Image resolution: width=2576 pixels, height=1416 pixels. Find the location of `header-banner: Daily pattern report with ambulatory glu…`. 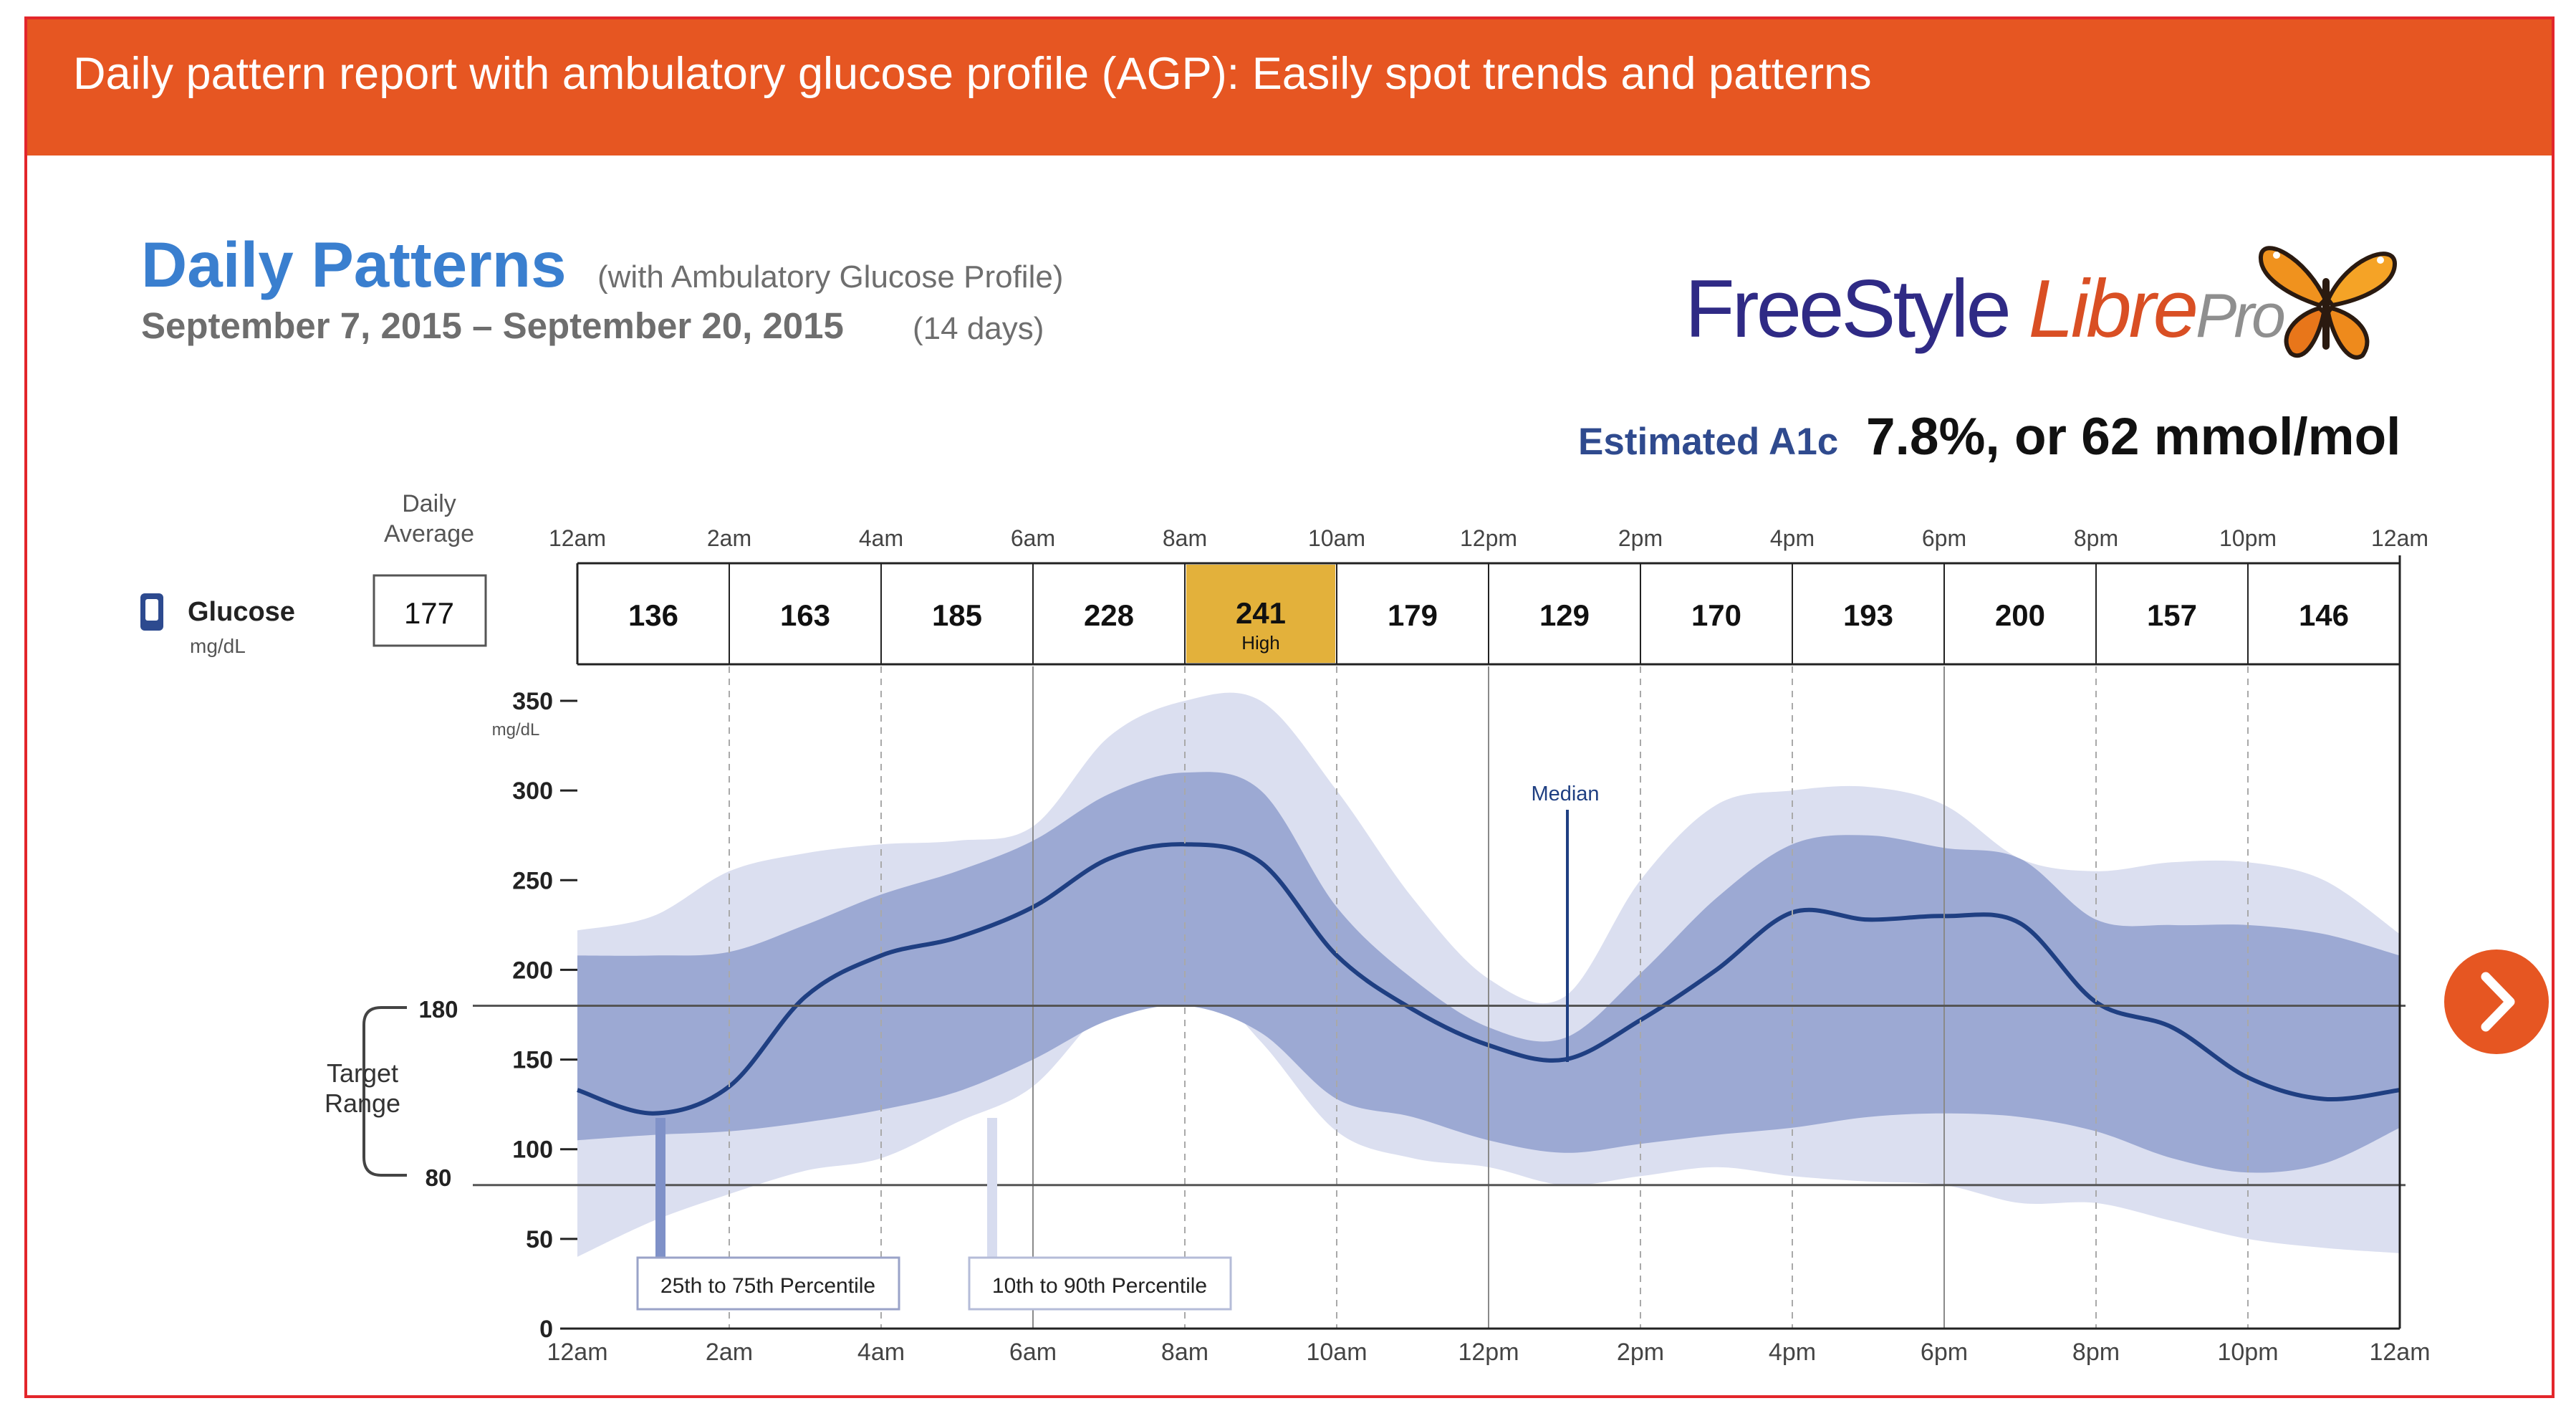

header-banner: Daily pattern report with ambulatory glu… is located at coordinates (1290, 87).